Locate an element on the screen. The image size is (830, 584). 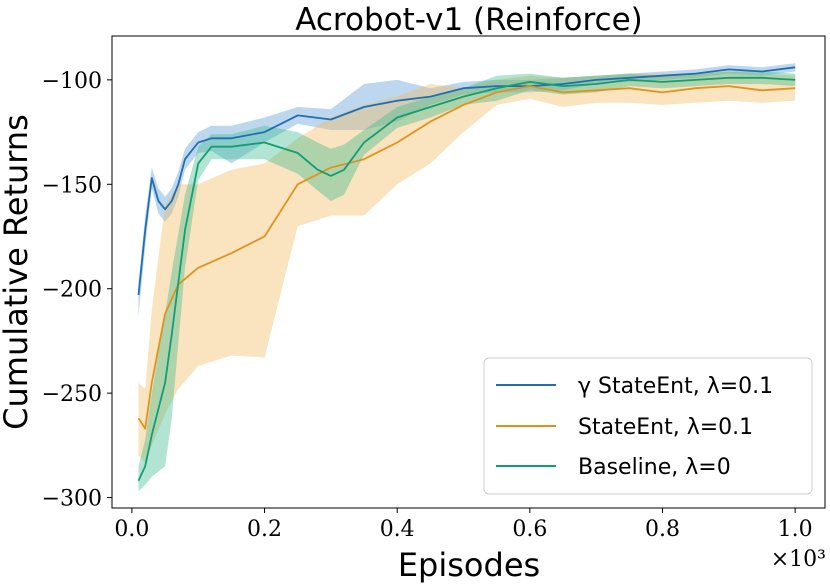
y-axis-label: Cumulative Returns is located at coordinates (17, 272).